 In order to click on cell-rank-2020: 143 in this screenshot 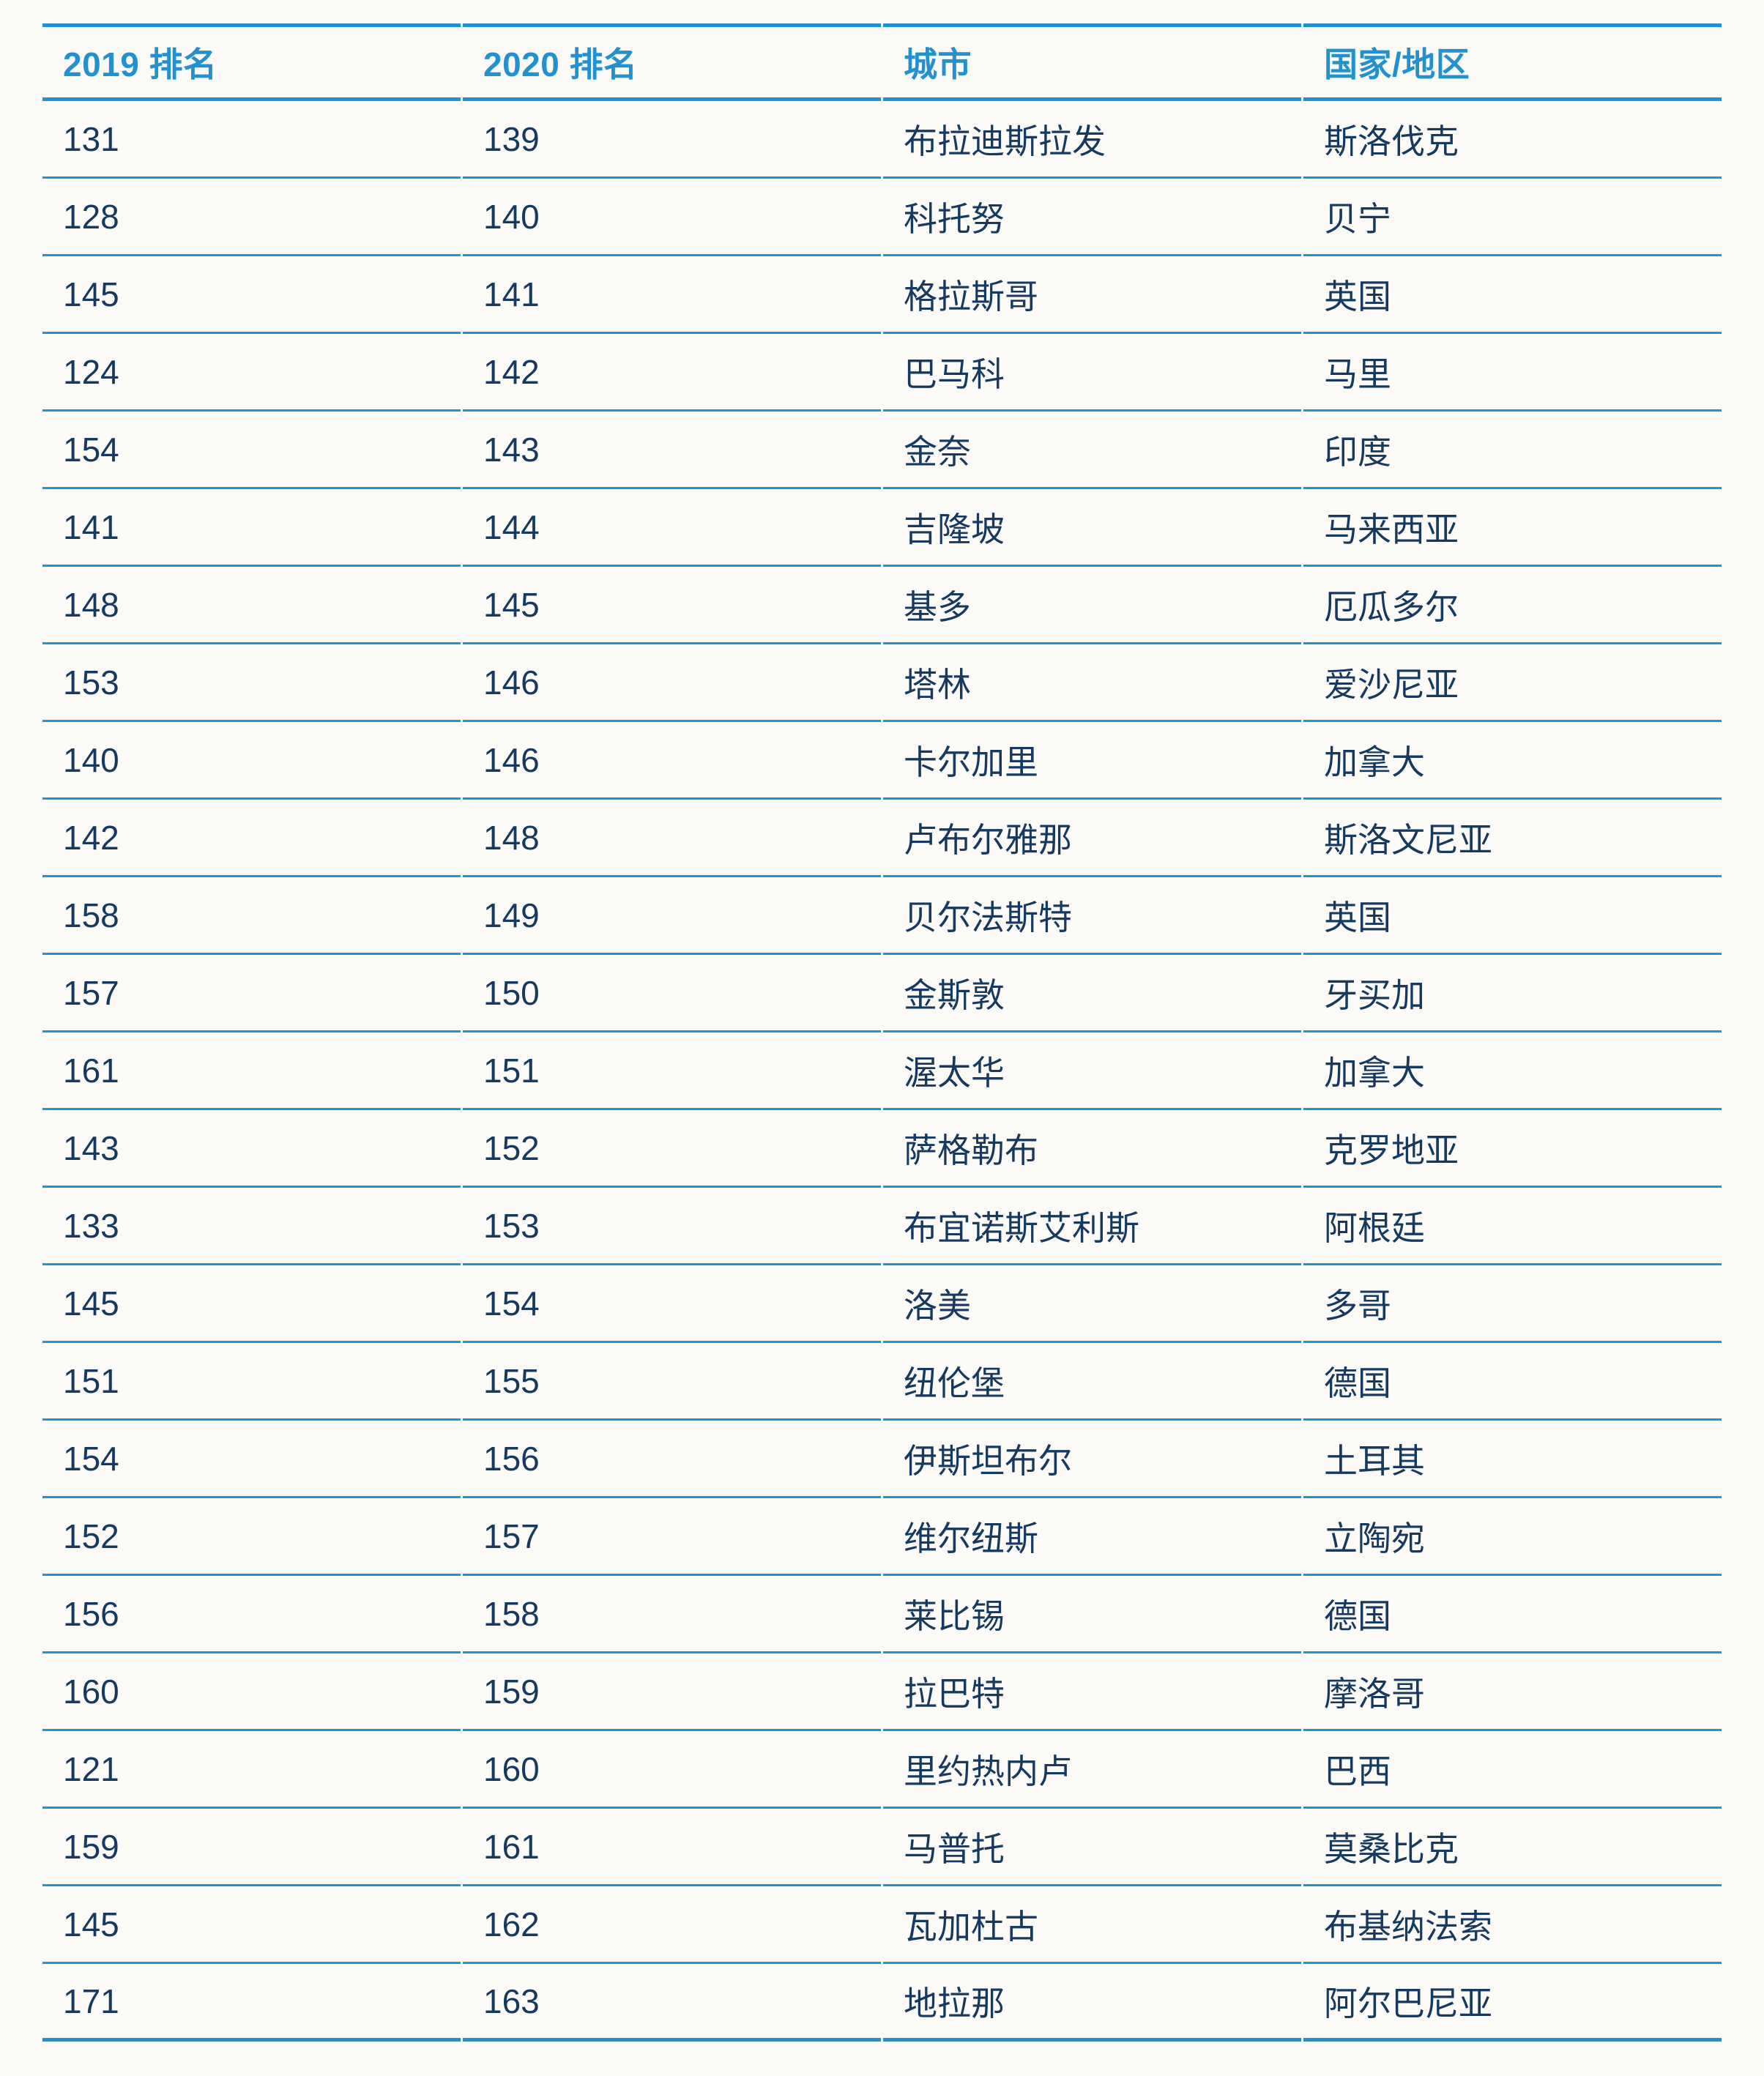, I will do `click(672, 450)`.